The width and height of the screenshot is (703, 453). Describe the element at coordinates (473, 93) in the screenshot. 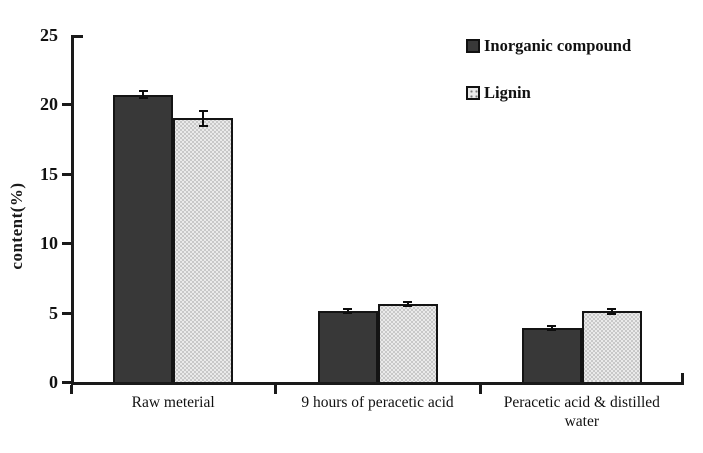

I see `legend-marker-lignin-icon` at that location.